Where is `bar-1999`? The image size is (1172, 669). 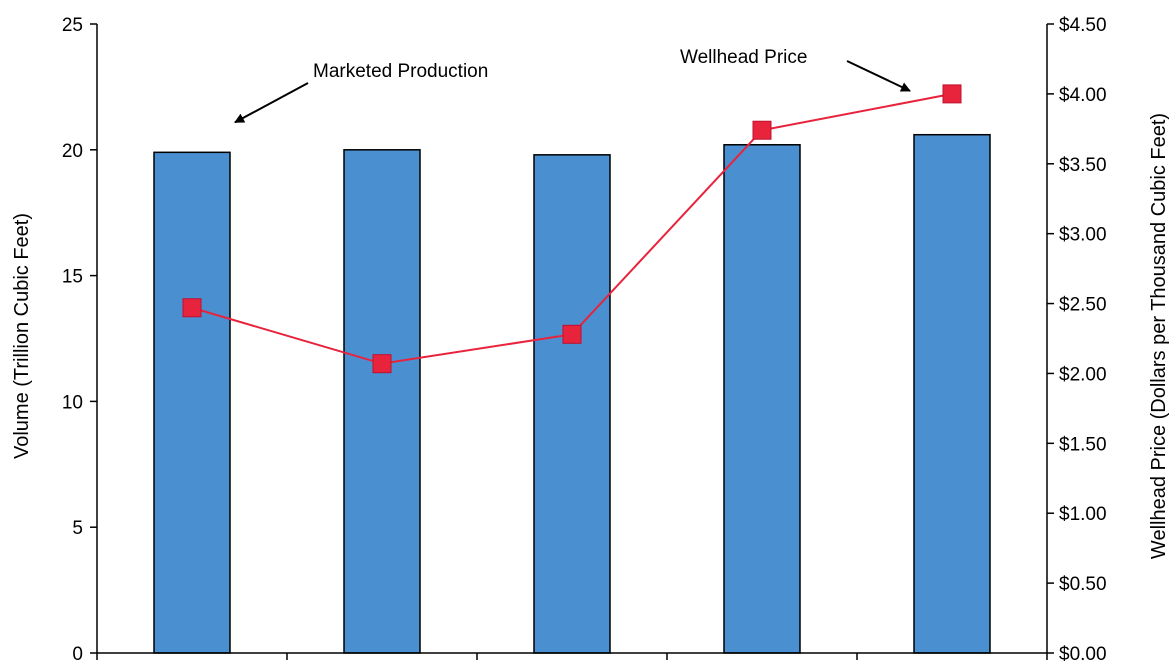 bar-1999 is located at coordinates (572, 404).